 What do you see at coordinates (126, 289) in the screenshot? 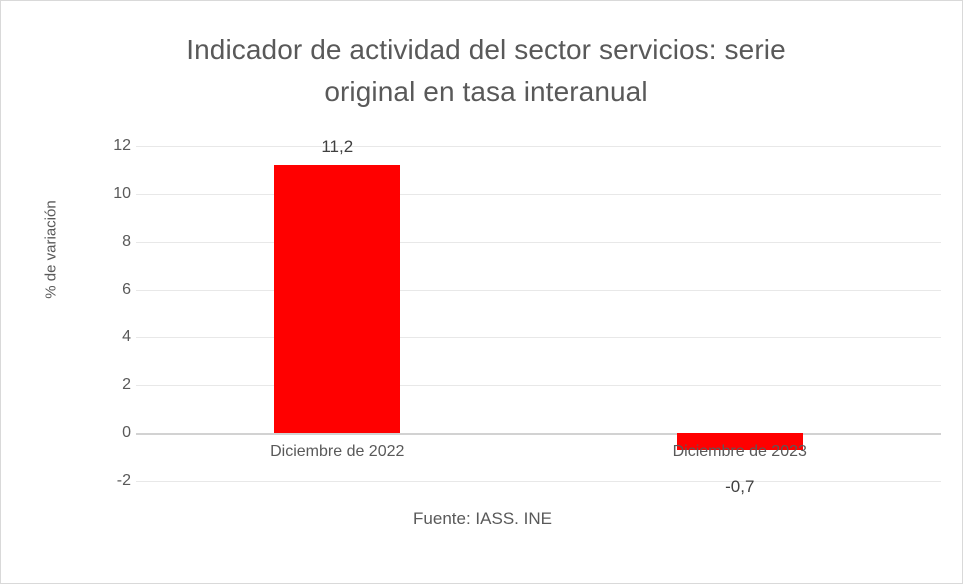
I see `y-axis-tick-label: 6` at bounding box center [126, 289].